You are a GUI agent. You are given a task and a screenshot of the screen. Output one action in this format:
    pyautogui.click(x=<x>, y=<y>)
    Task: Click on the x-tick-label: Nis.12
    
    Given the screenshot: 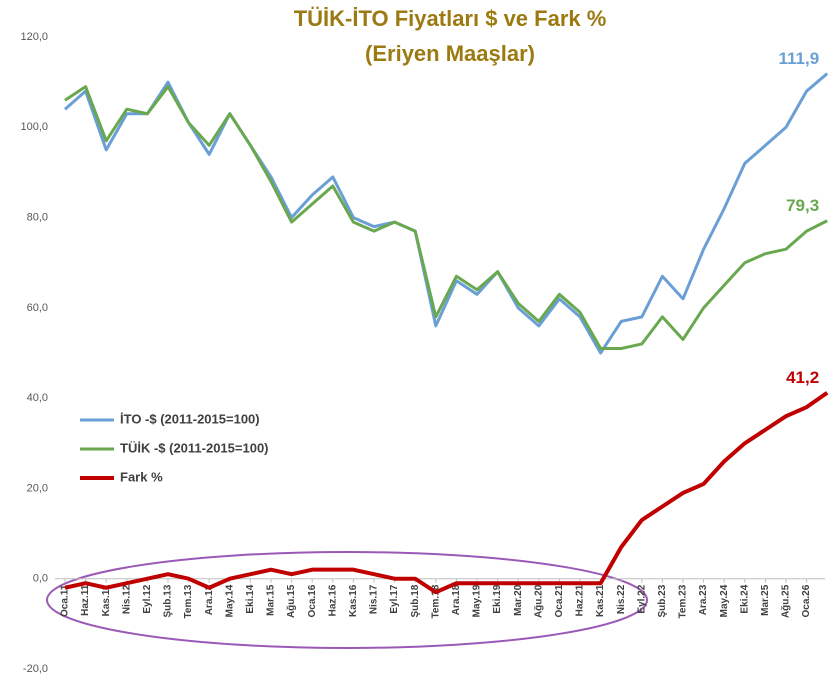 What is the action you would take?
    pyautogui.click(x=126, y=599)
    